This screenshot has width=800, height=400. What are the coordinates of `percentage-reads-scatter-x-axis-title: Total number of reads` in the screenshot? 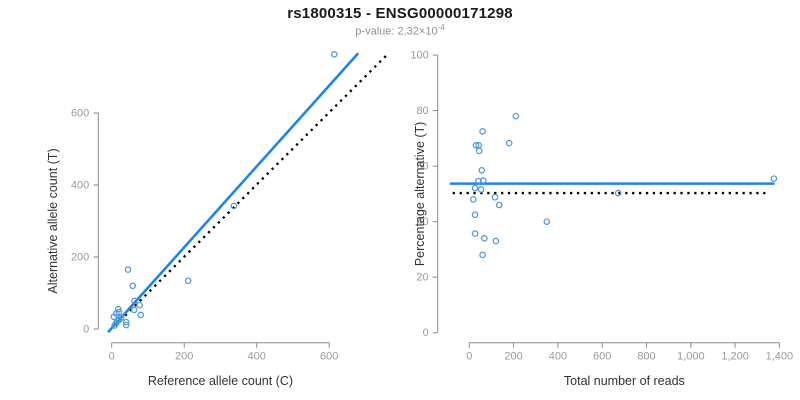 It's located at (624, 381).